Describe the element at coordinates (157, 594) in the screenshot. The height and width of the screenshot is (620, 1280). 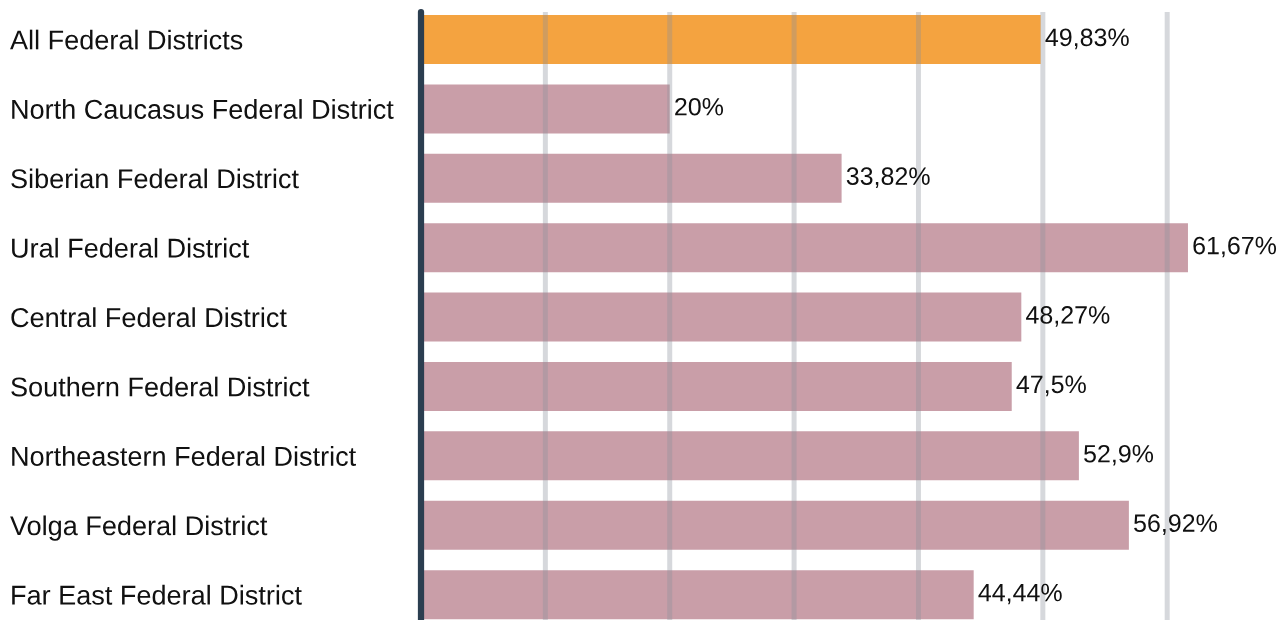
I see `y-tick-label: Far East Federal District` at that location.